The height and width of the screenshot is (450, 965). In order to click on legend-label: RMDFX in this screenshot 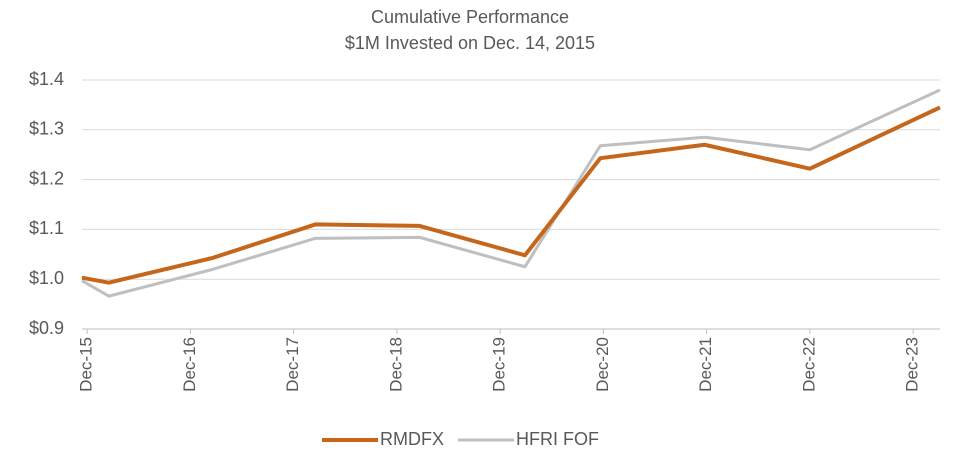, I will do `click(412, 439)`.